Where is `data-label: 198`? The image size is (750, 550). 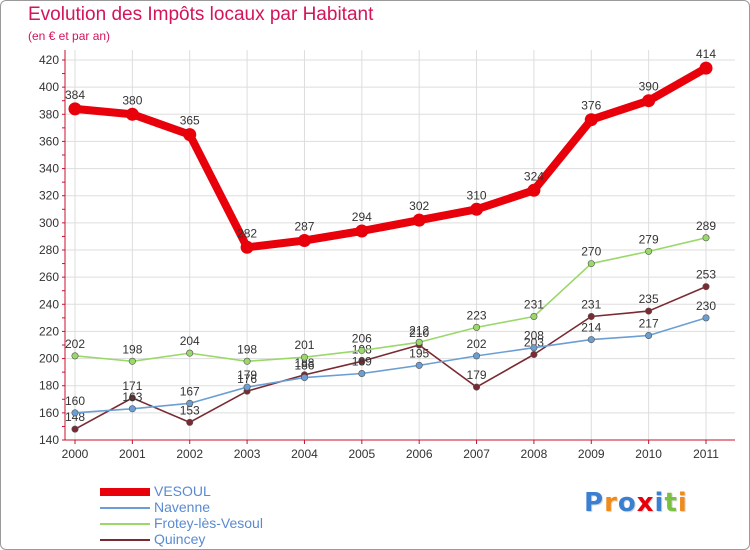
data-label: 198 is located at coordinates (247, 349).